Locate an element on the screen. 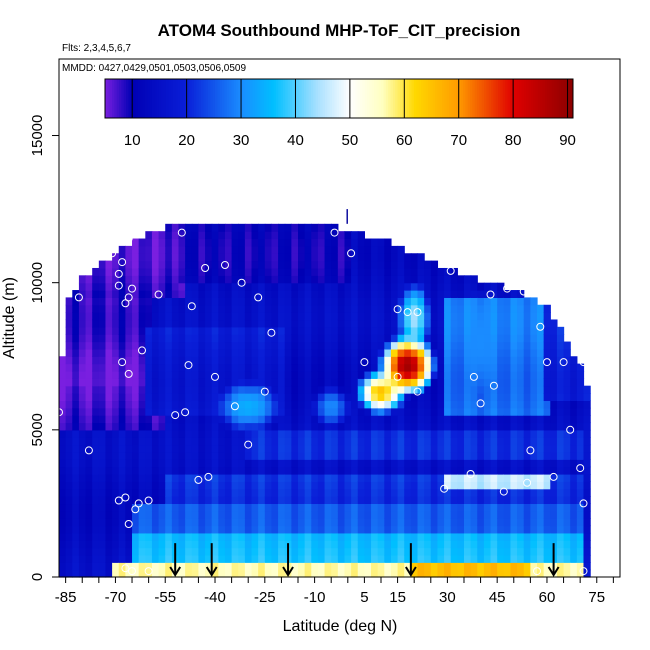  colorbar-tick-label: 70 is located at coordinates (458, 140).